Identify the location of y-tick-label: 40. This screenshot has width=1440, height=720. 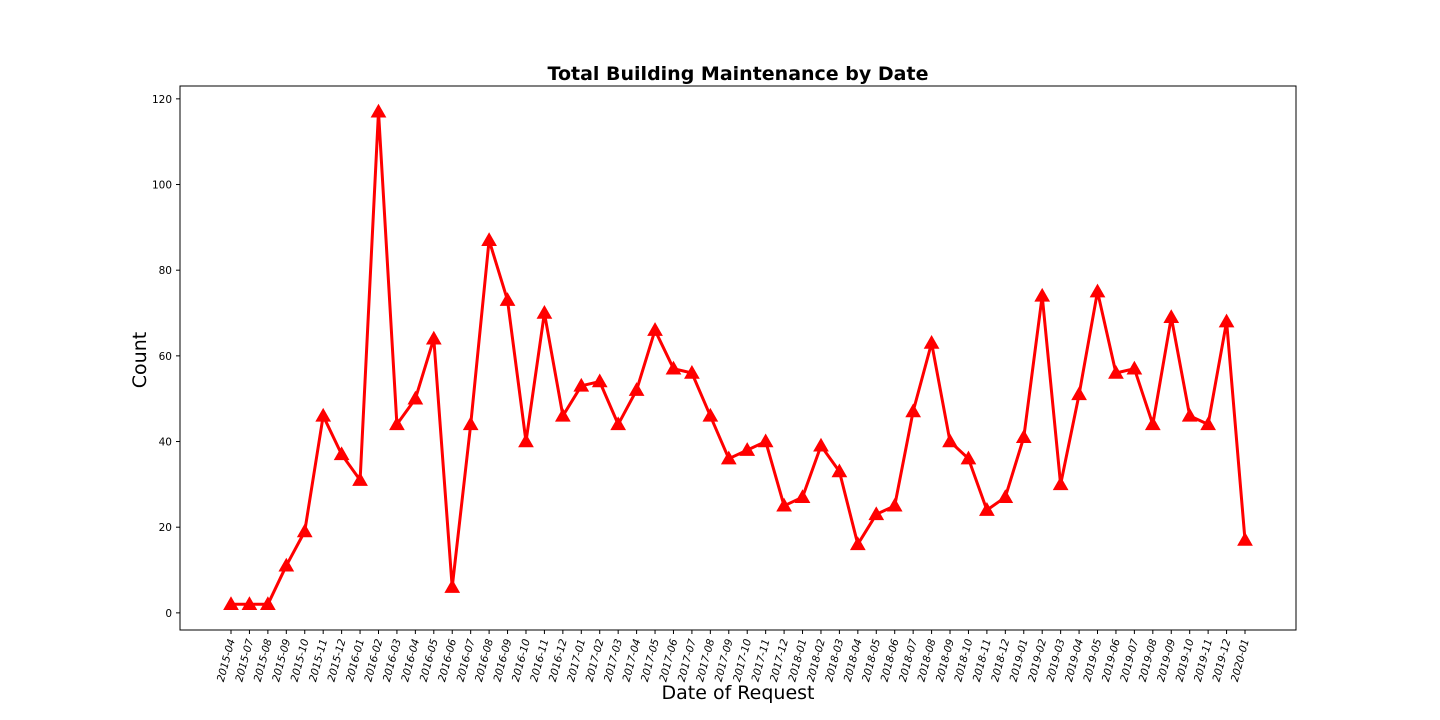
(165, 443).